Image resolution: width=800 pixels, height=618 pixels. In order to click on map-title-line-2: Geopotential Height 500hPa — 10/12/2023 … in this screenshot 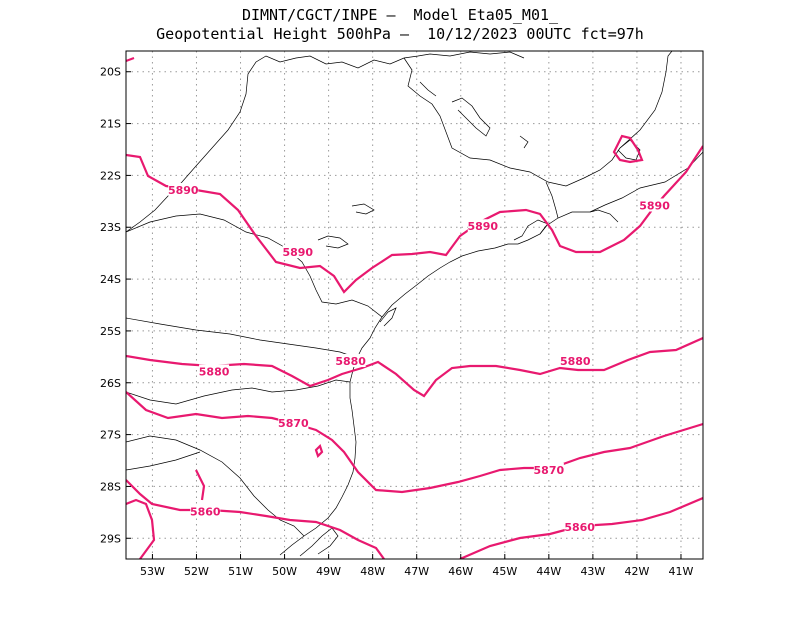, I will do `click(400, 34)`.